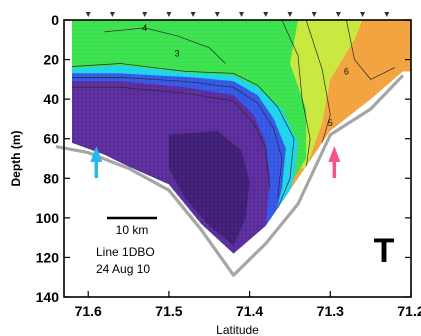 Image resolution: width=421 pixels, height=336 pixels. I want to click on y-tick-label: 80, so click(51, 178).